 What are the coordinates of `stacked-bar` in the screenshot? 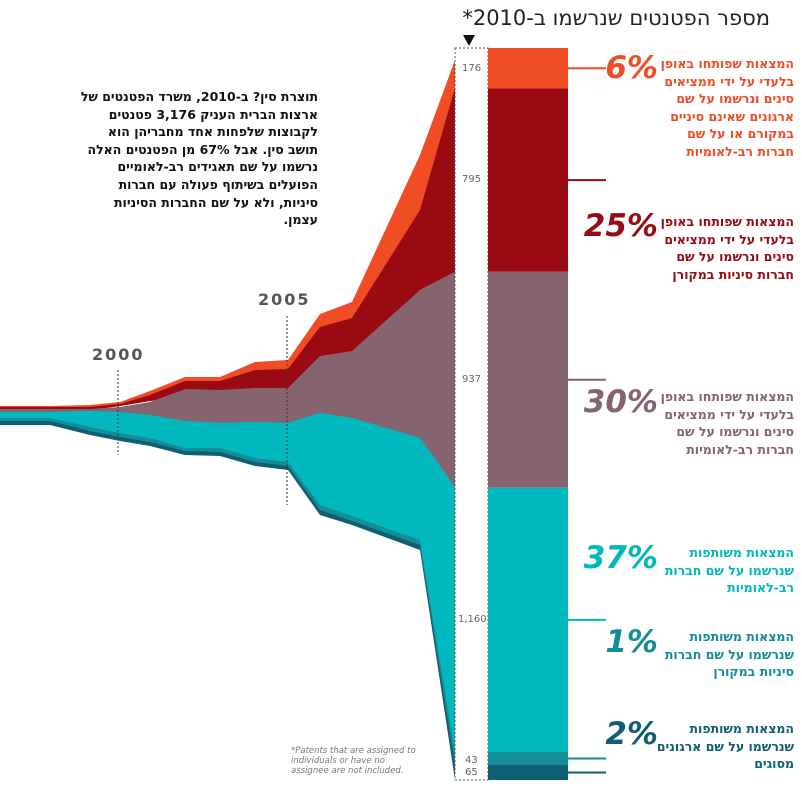 It's located at (528, 414).